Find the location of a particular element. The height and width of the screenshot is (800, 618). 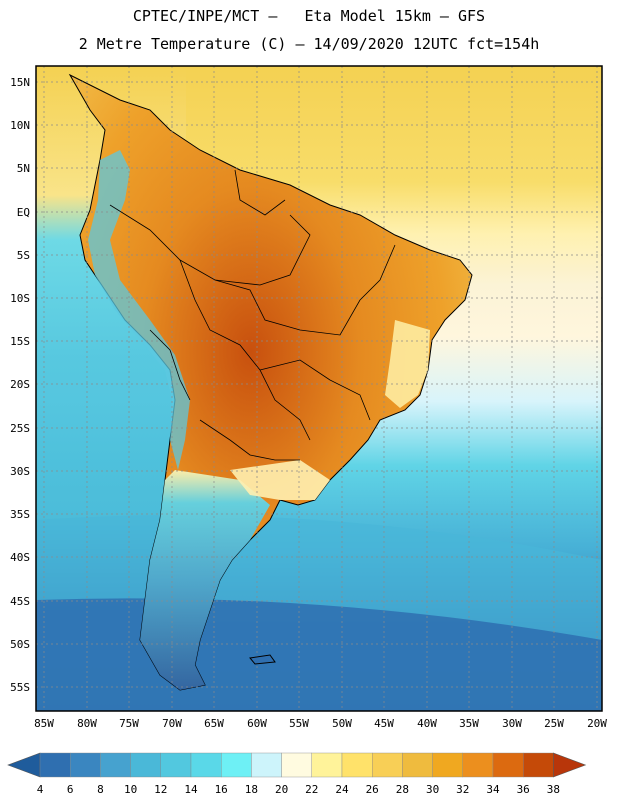

lon-label: 60W is located at coordinates (257, 723).